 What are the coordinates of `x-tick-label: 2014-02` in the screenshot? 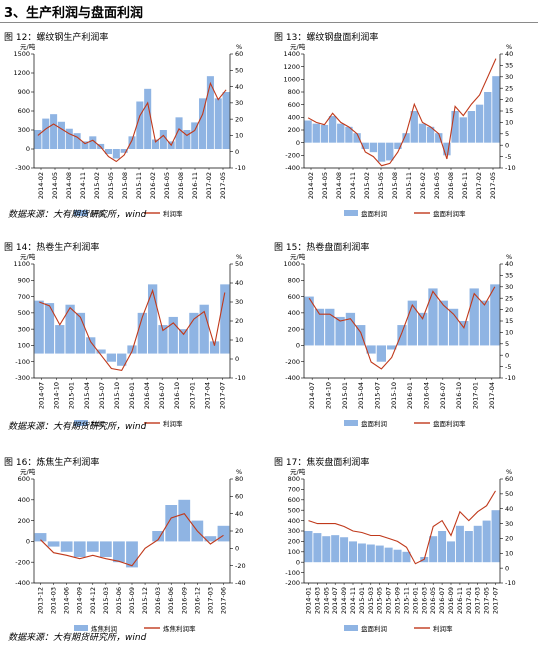 It's located at (311, 185).